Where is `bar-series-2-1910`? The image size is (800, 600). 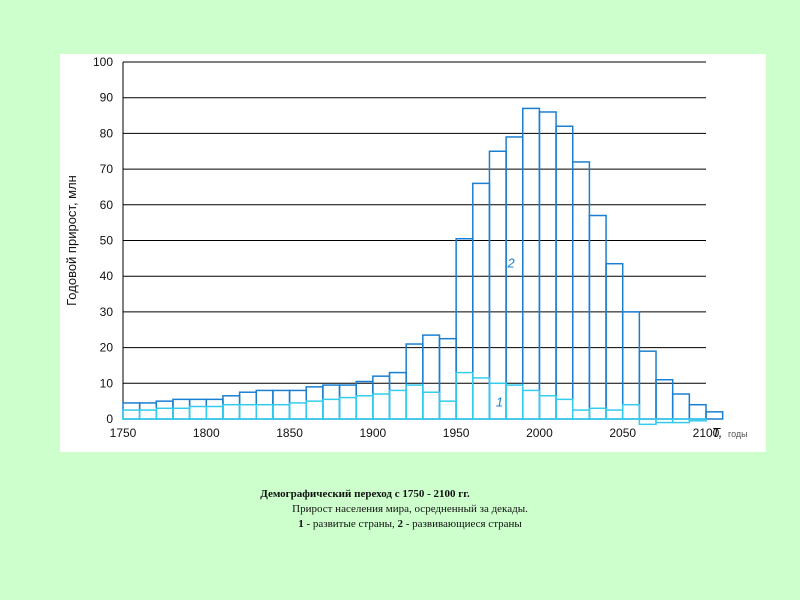
bar-series-2-1910 is located at coordinates (397, 395).